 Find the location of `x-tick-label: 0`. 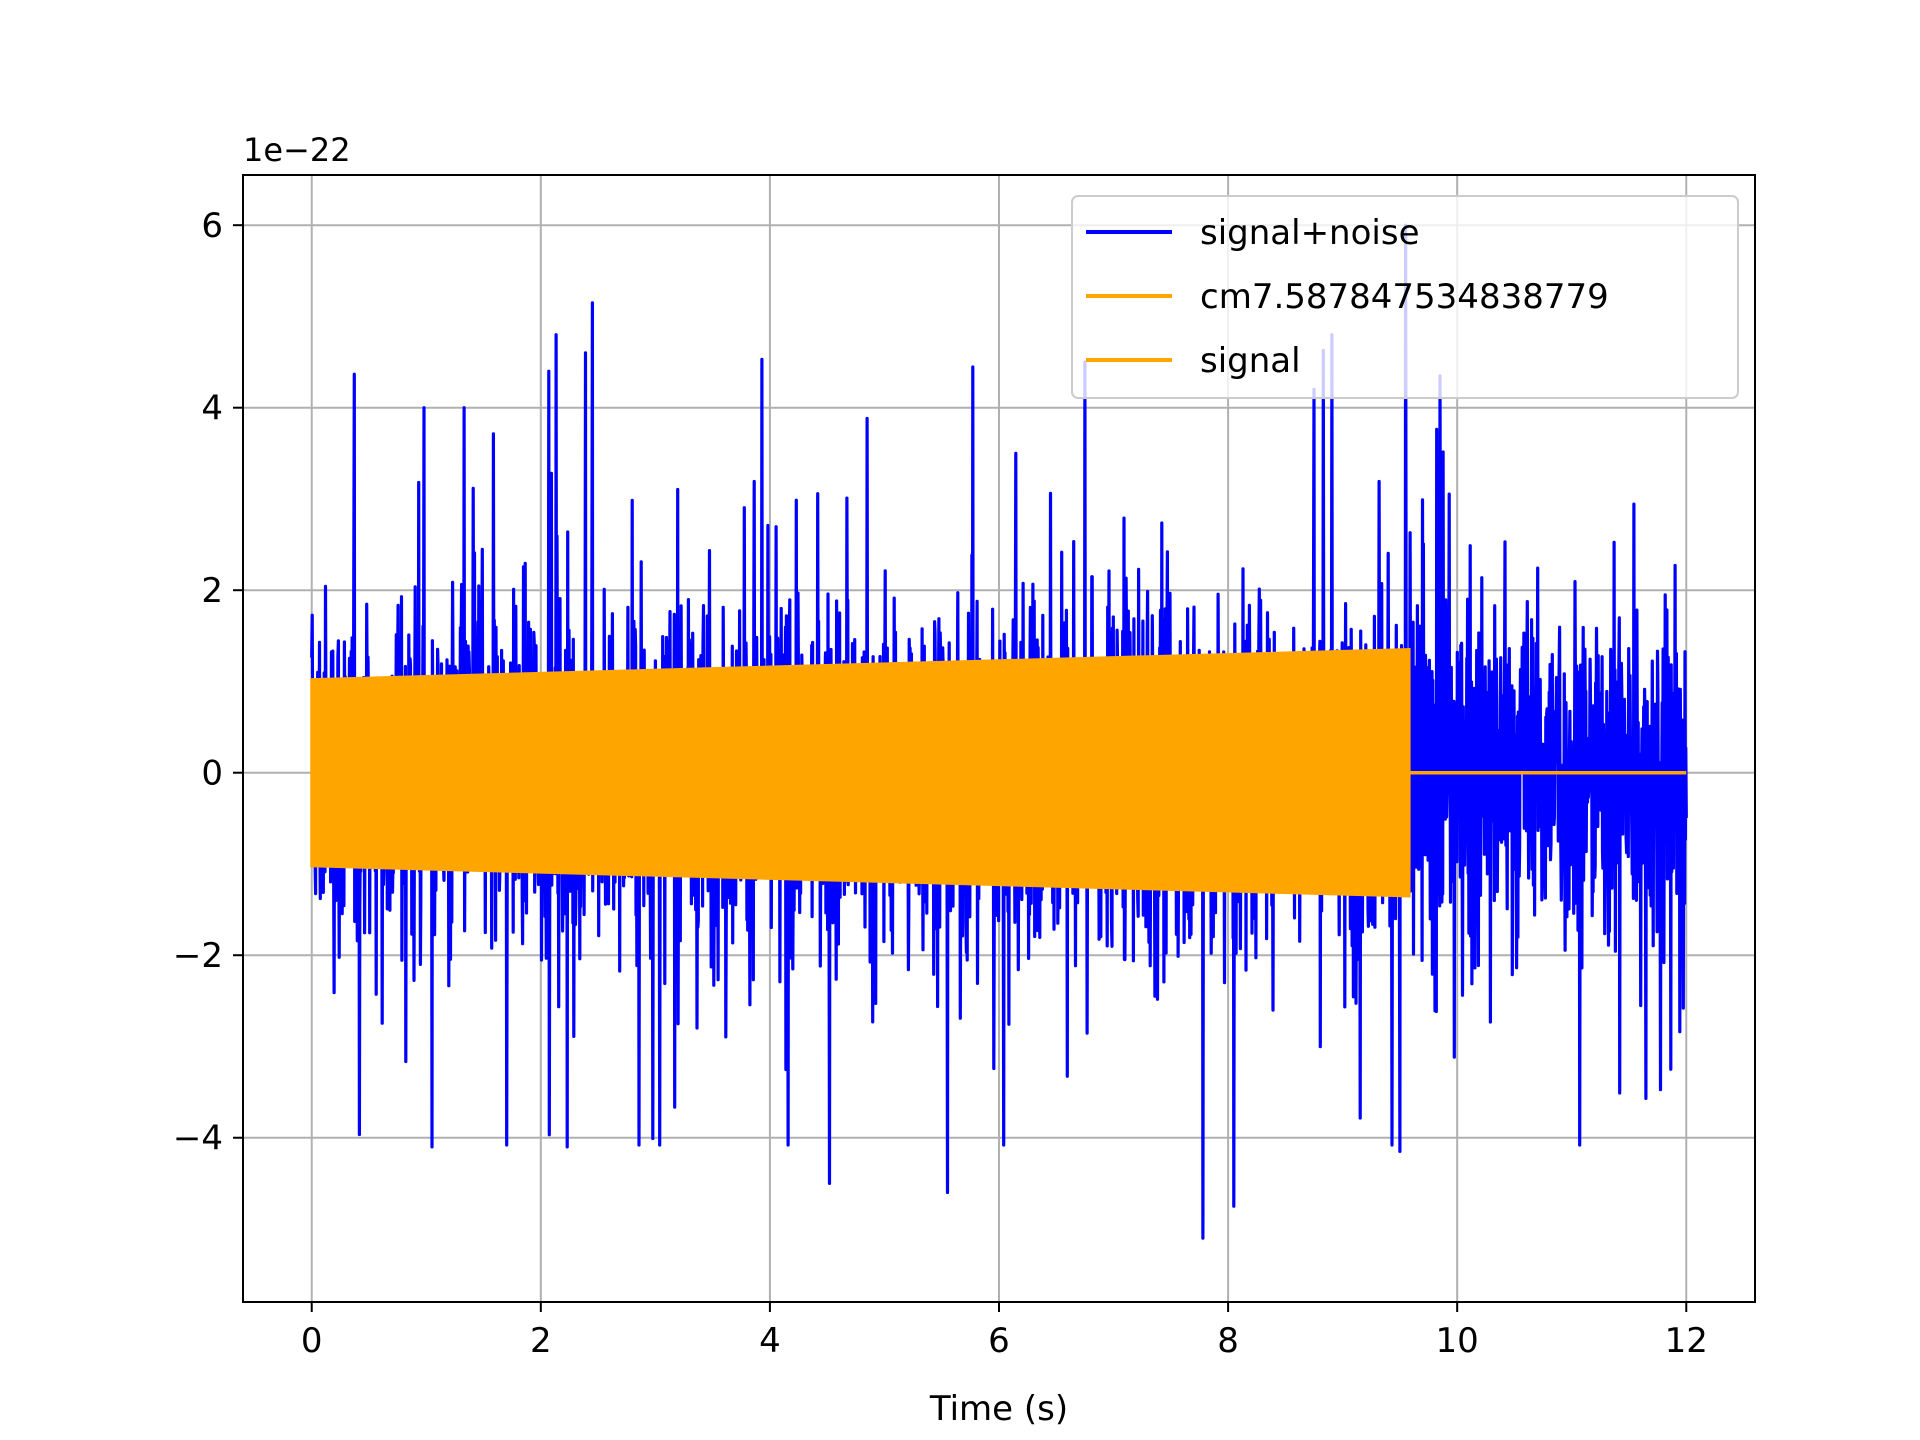

x-tick-label: 0 is located at coordinates (312, 1341).